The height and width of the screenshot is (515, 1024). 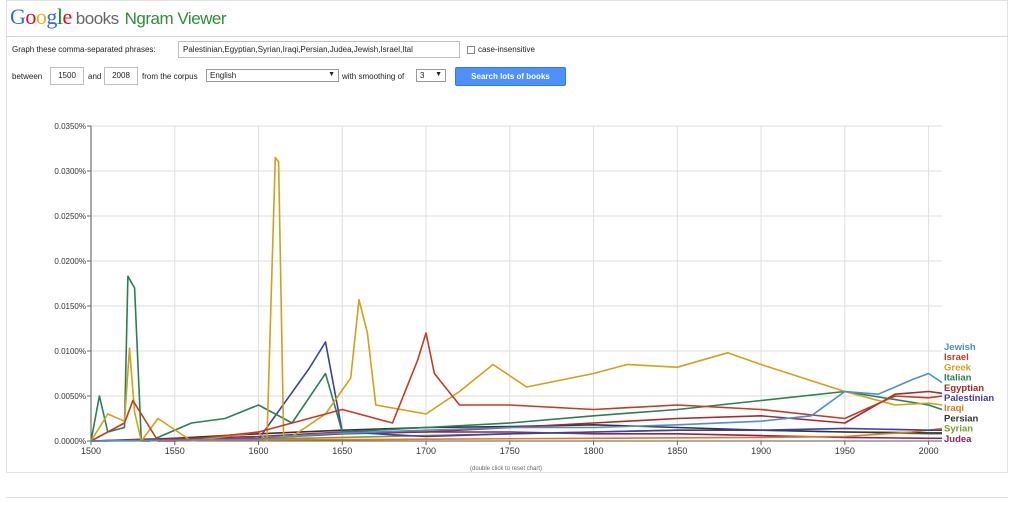 I want to click on smoothing-label: with smoothing of, so click(x=373, y=76).